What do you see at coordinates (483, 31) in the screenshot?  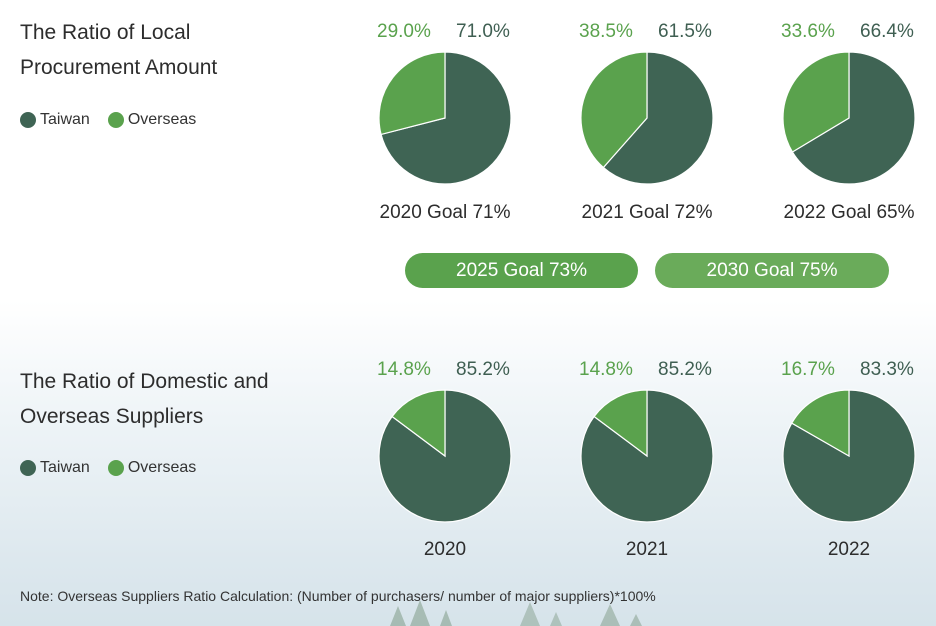 I see `pie-2020-taiwan-label: 71.0%` at bounding box center [483, 31].